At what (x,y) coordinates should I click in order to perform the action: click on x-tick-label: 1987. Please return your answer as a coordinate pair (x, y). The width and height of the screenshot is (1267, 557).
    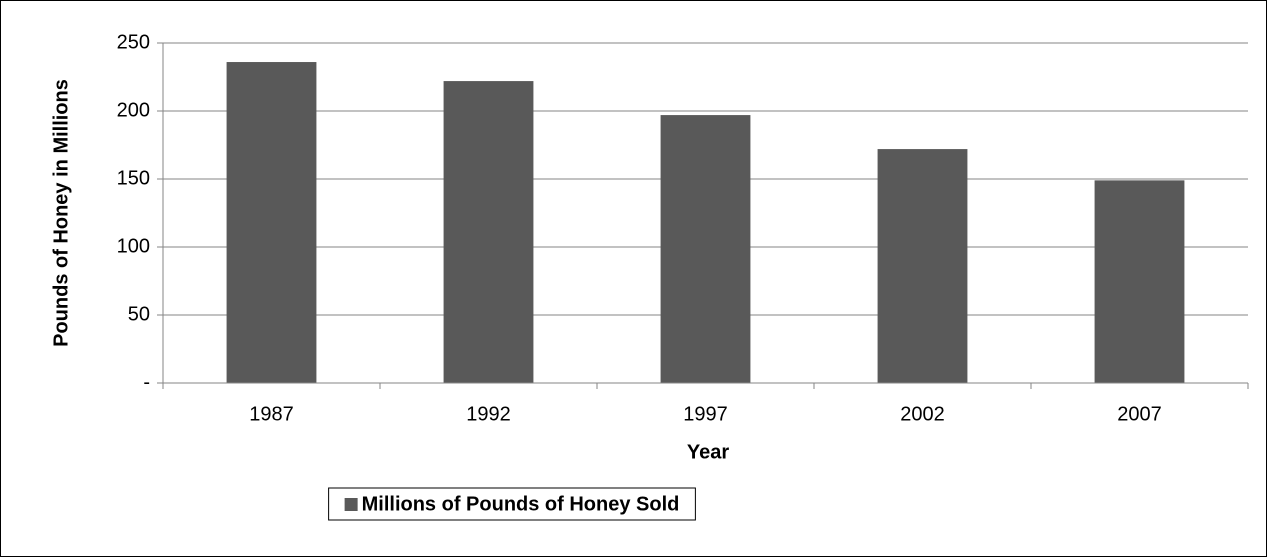
    Looking at the image, I should click on (271, 414).